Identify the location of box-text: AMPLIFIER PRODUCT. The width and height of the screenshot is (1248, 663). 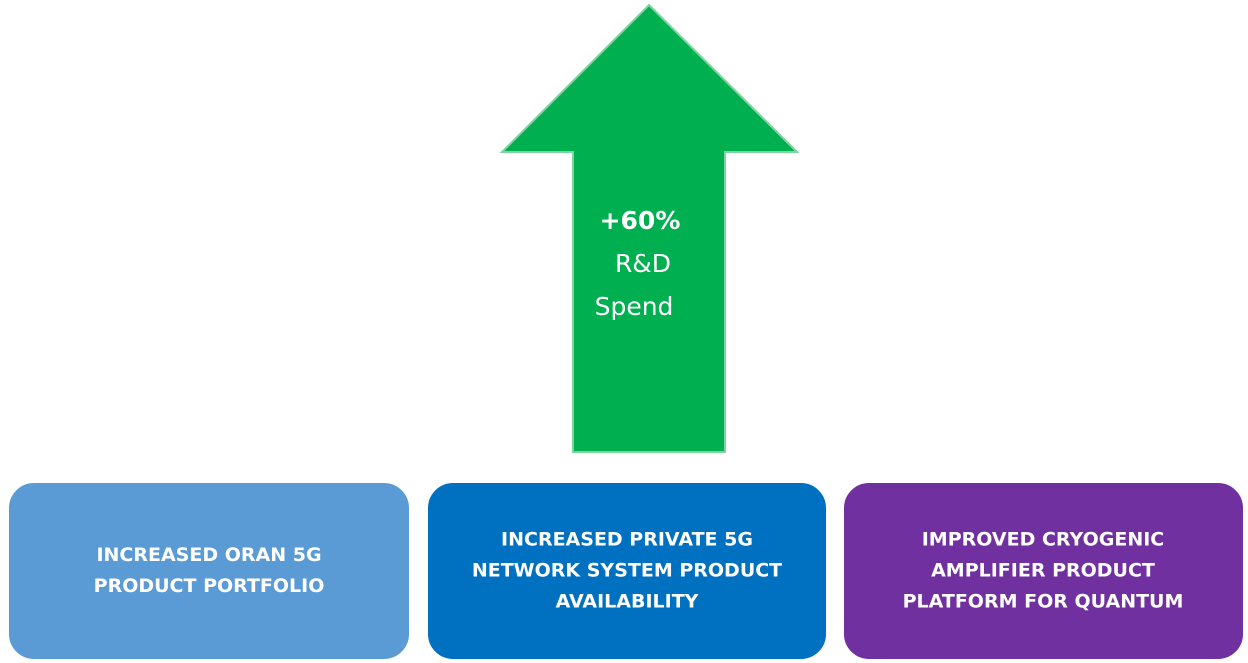
(1043, 571).